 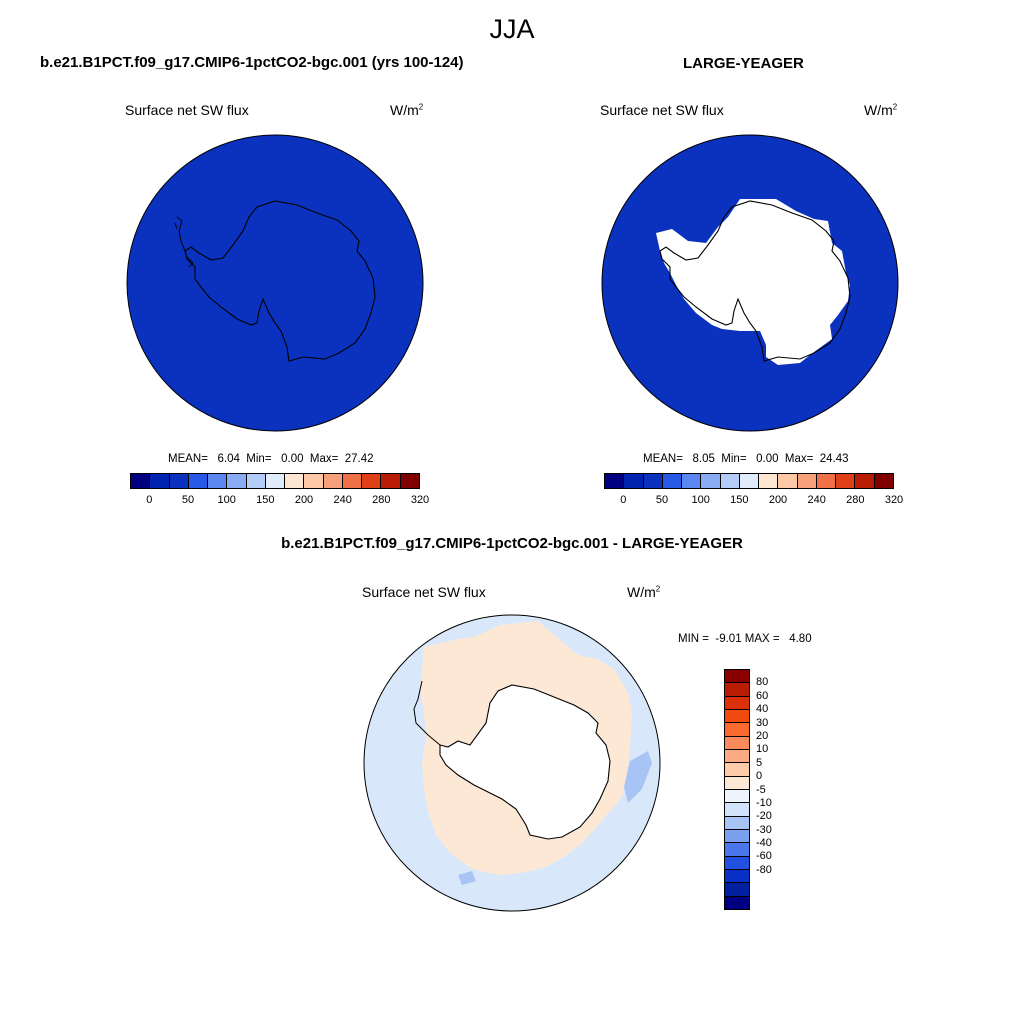 What do you see at coordinates (762, 722) in the screenshot?
I see `colorbar-tick-label: 30` at bounding box center [762, 722].